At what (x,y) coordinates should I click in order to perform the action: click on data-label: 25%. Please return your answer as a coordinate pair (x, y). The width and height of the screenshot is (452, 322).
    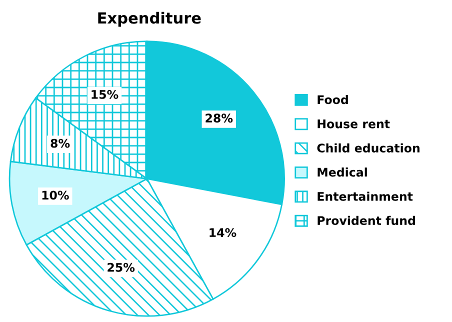
    Looking at the image, I should click on (121, 267).